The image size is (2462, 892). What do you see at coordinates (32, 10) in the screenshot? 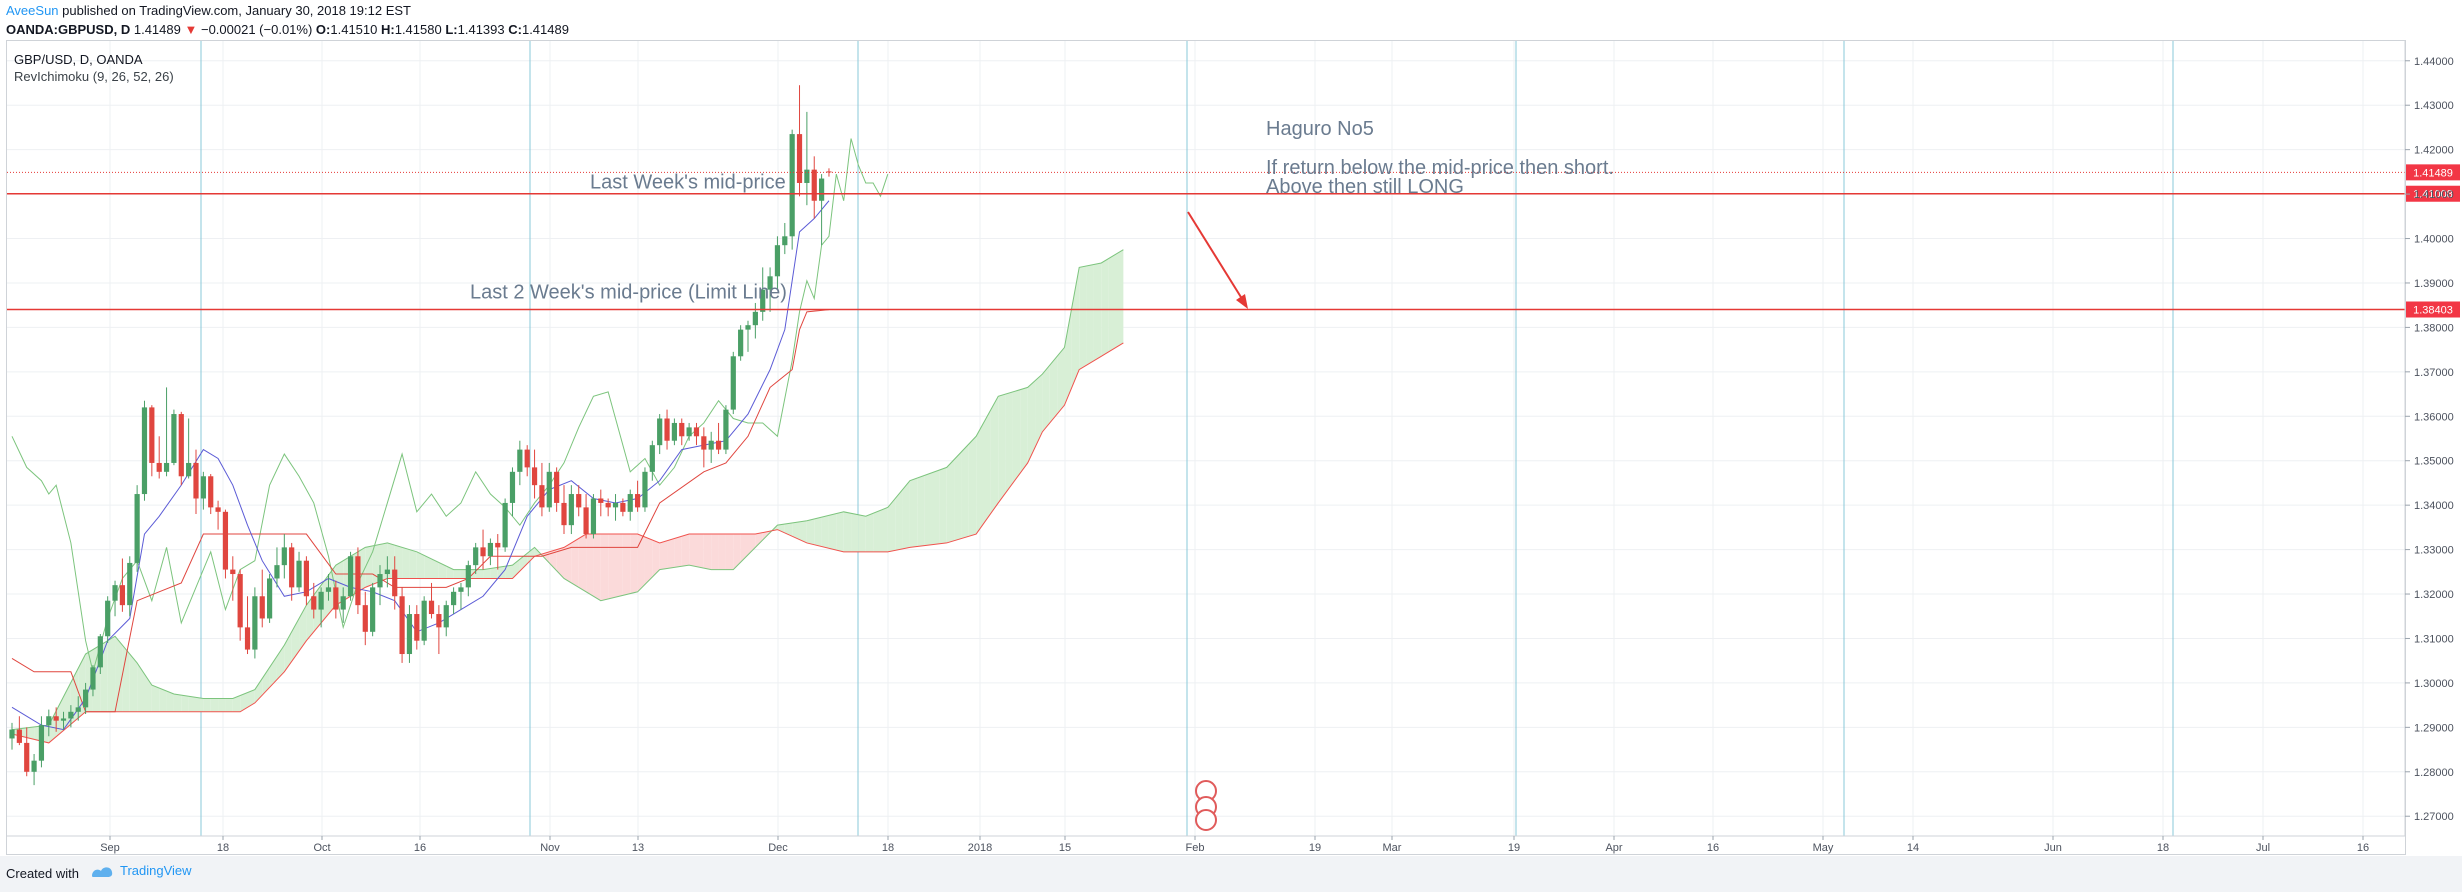
I see `author-link: AveeSun` at bounding box center [32, 10].